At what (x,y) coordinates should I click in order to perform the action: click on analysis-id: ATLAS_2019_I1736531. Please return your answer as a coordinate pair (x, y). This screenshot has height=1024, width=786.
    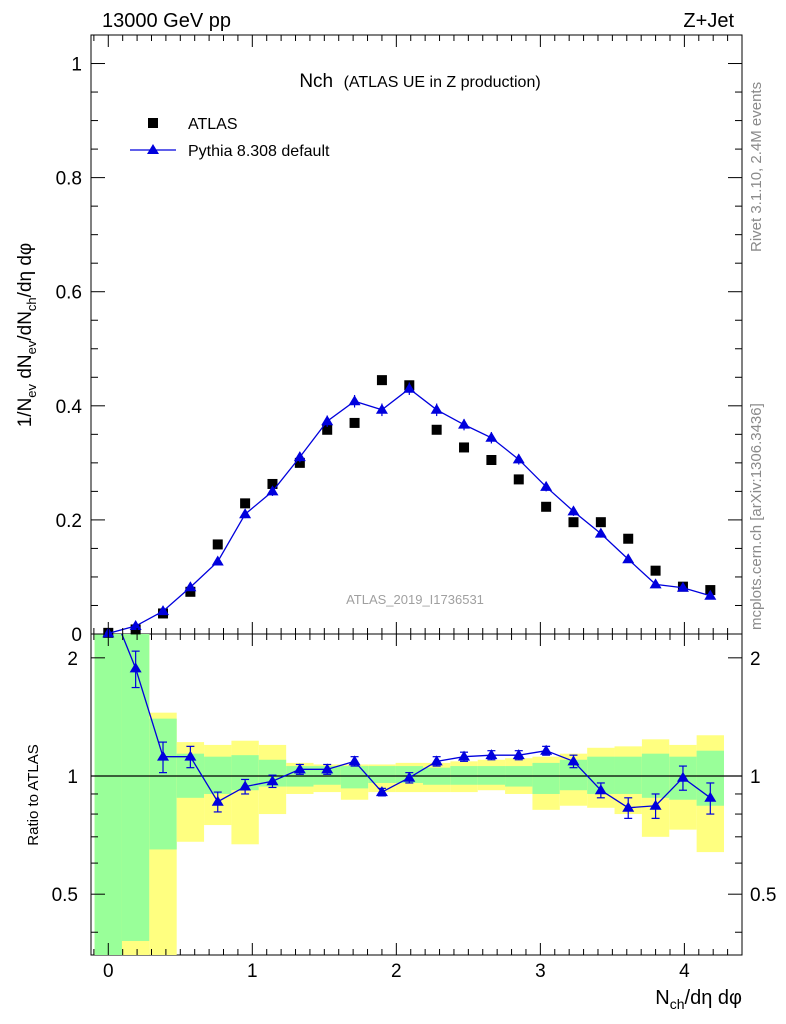
    Looking at the image, I should click on (415, 599).